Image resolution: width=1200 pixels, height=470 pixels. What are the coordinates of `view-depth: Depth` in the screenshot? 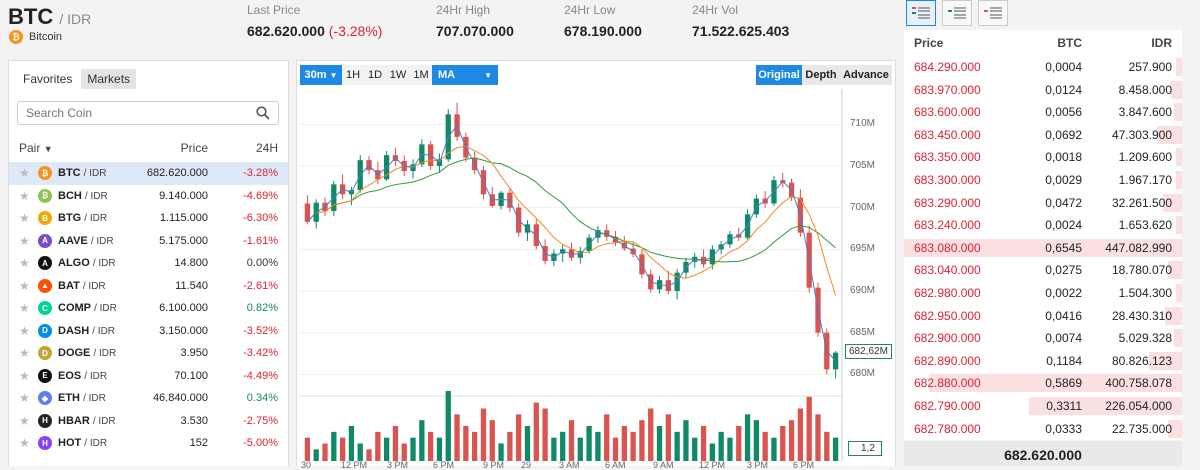 It's located at (821, 75).